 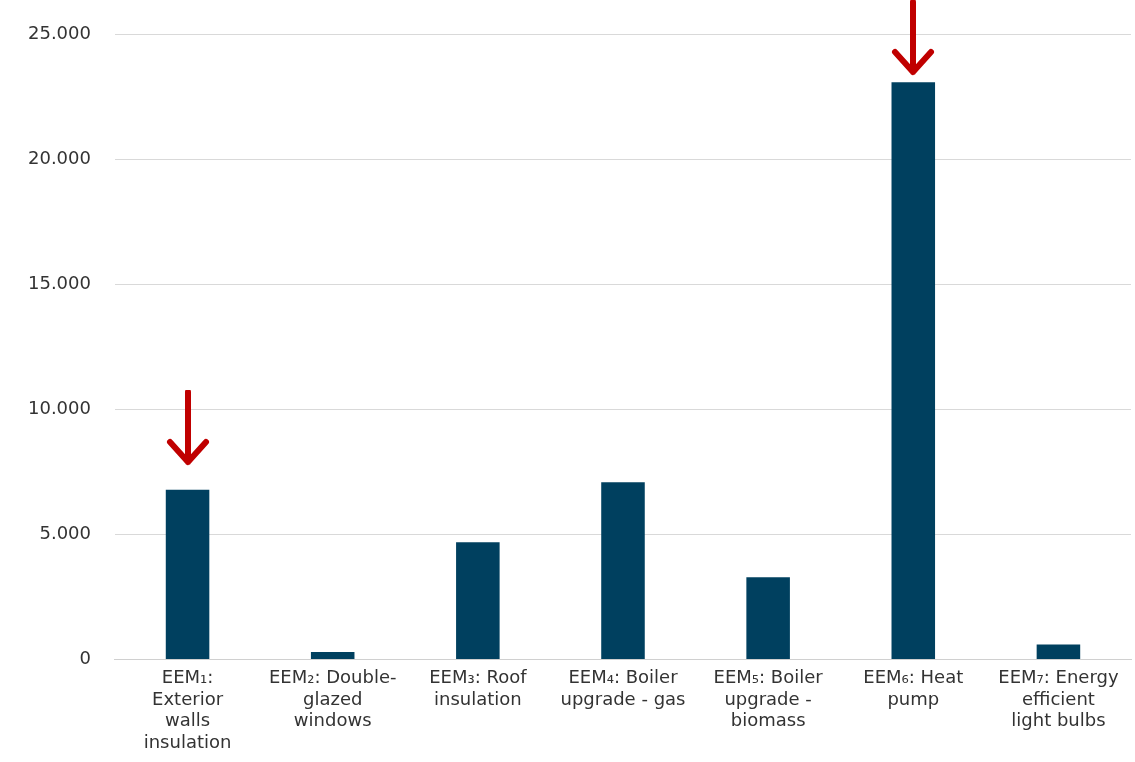 What do you see at coordinates (85, 658) in the screenshot?
I see `y-tick-label: 0` at bounding box center [85, 658].